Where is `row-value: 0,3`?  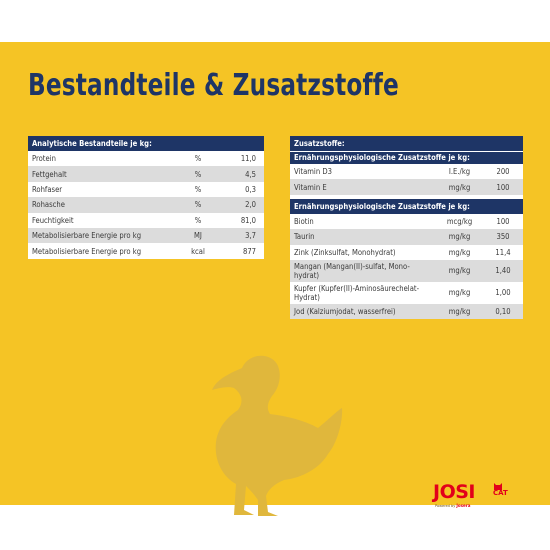 row-value: 0,3 is located at coordinates (241, 189).